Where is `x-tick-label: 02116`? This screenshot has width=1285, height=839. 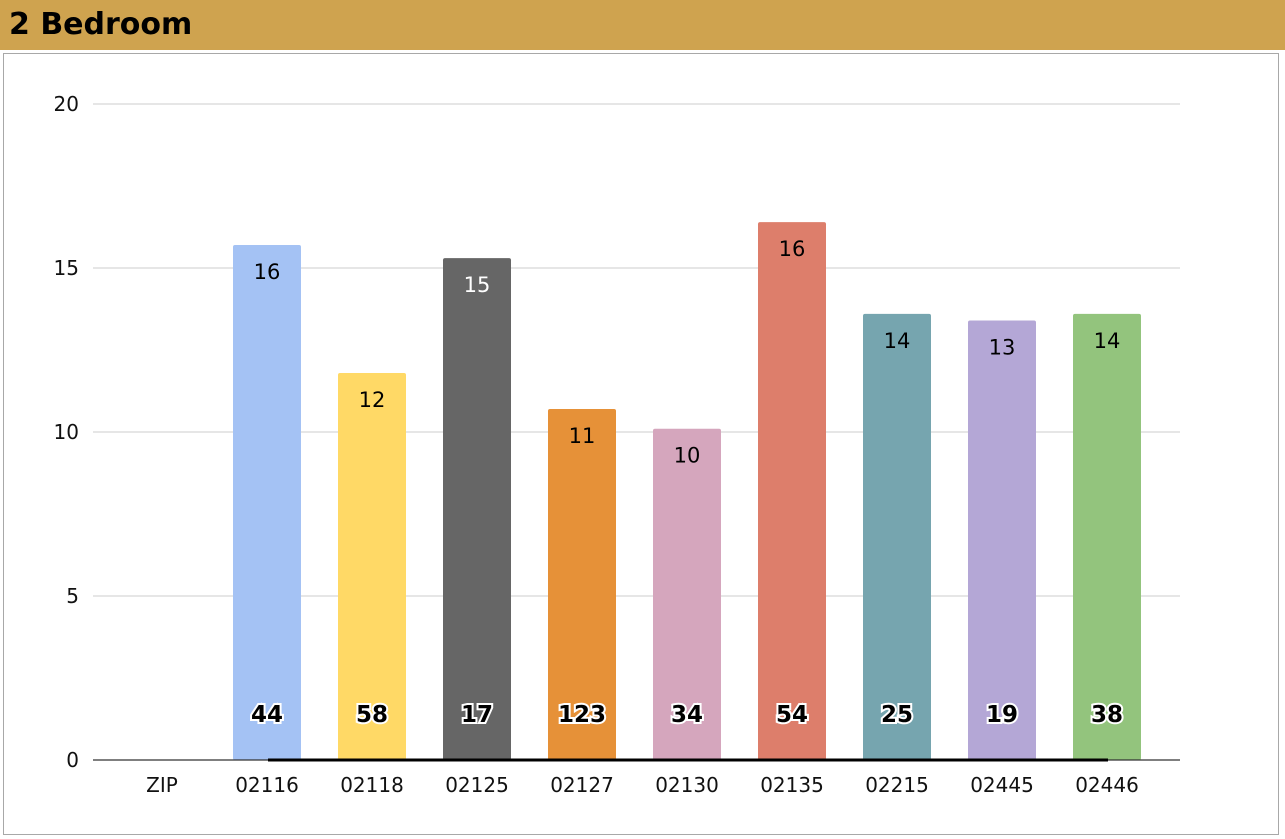
x-tick-label: 02116 is located at coordinates (267, 785).